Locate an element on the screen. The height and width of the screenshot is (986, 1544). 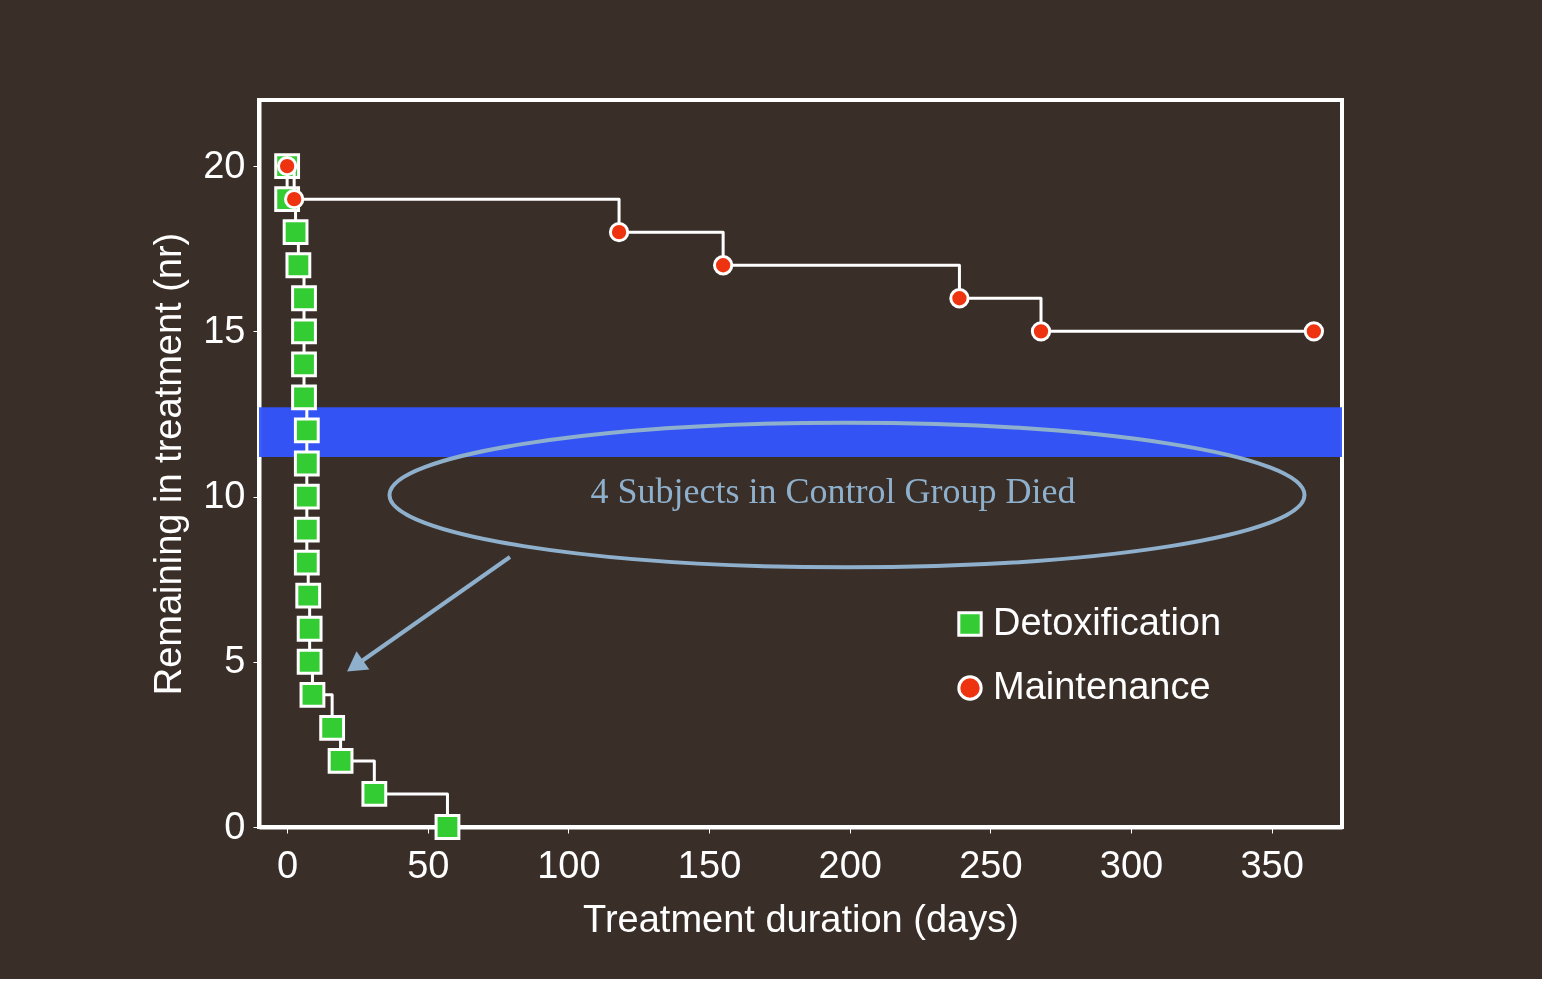
x-tick-label: 350 is located at coordinates (1272, 864).